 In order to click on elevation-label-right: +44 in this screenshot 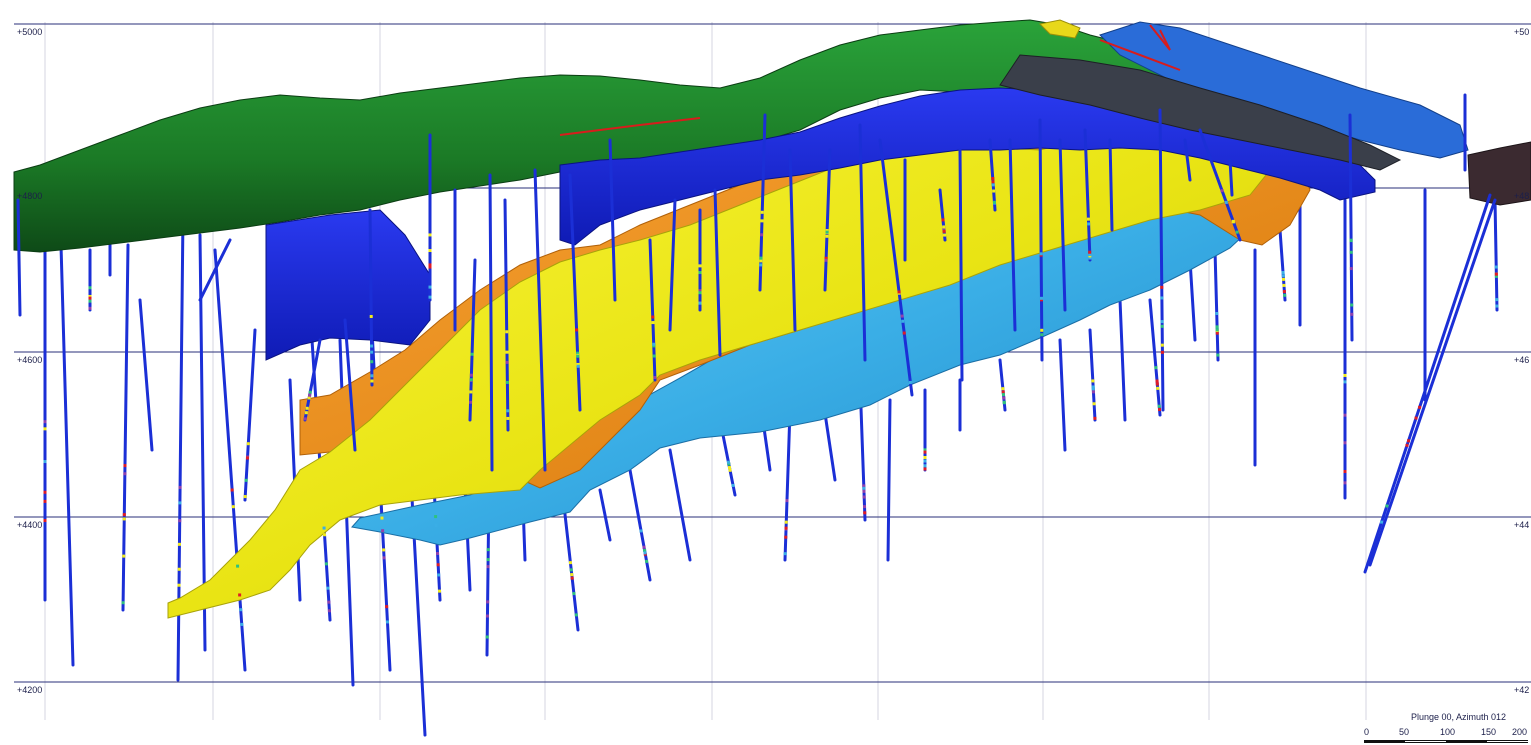, I will do `click(1522, 525)`.